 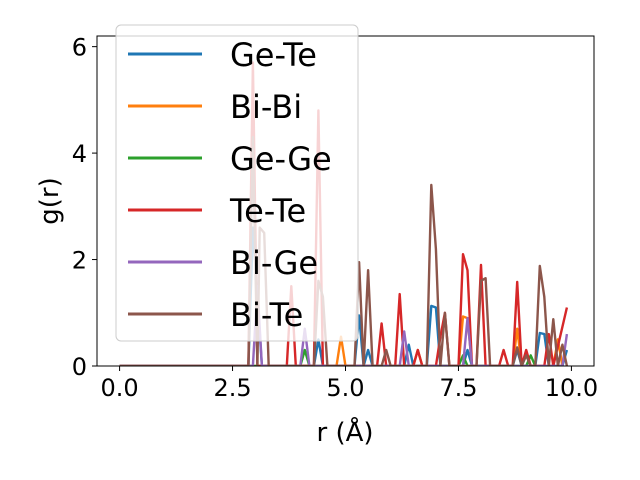 What do you see at coordinates (79, 261) in the screenshot?
I see `y-tick-label: 2` at bounding box center [79, 261].